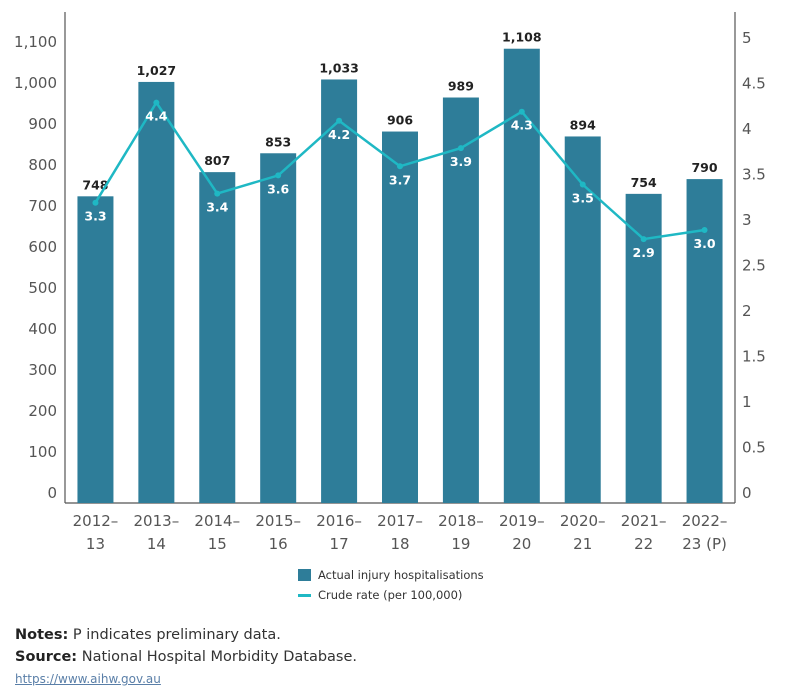 This screenshot has height=700, width=800. Describe the element at coordinates (754, 357) in the screenshot. I see `right-tick-label: 1.5` at that location.